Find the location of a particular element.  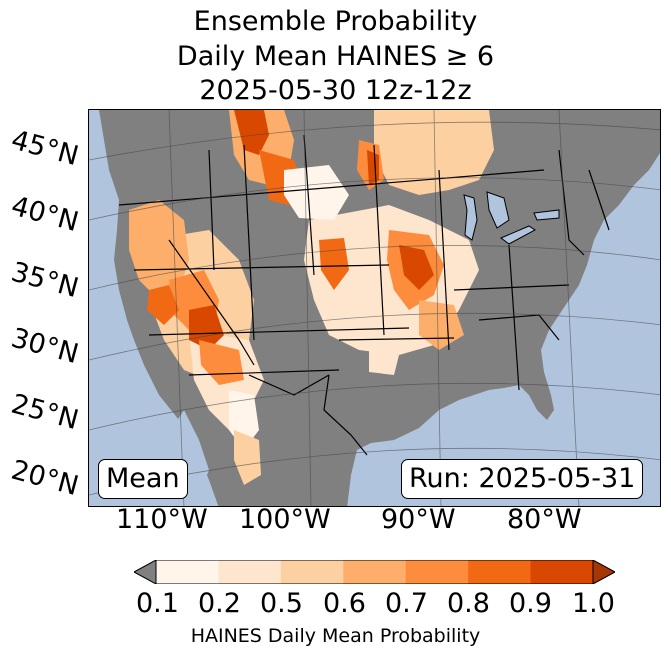

run-label: Run: 2025-05-31 is located at coordinates (522, 479).